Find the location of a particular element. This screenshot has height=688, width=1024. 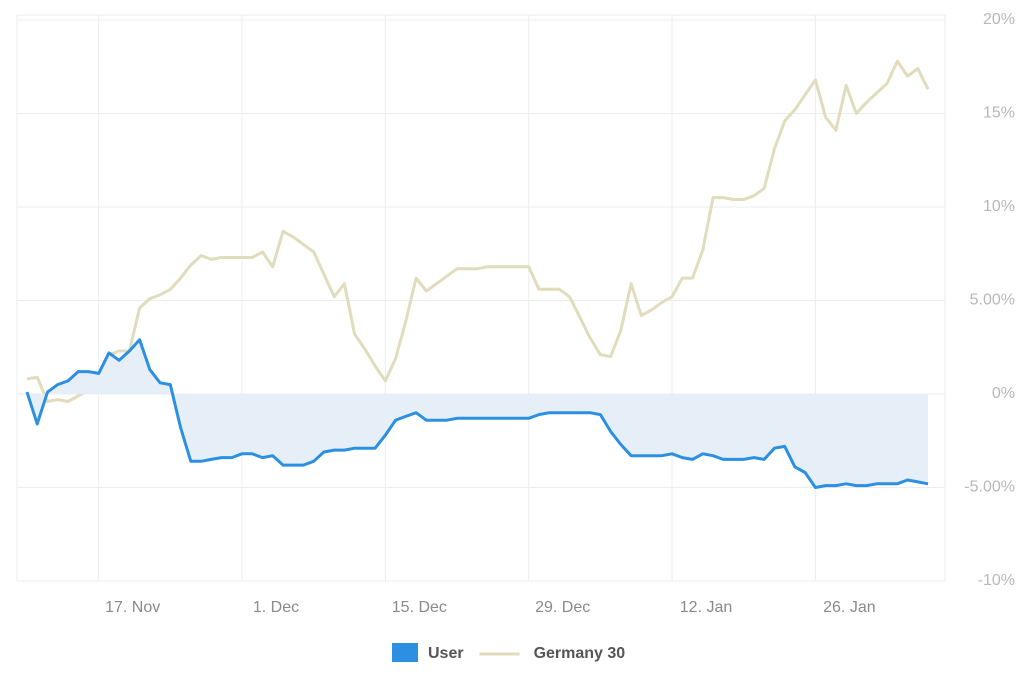

x-tick-label: 29. Dec is located at coordinates (562, 607).